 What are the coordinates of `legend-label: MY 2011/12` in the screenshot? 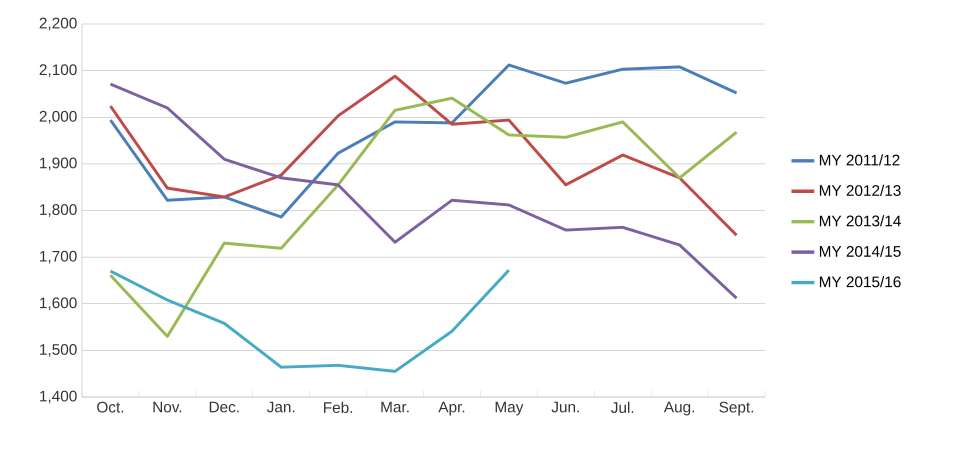 It's located at (860, 160).